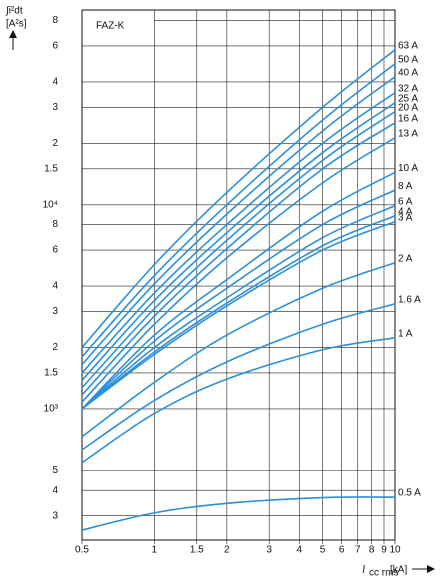 This screenshot has width=441, height=580. What do you see at coordinates (408, 168) in the screenshot?
I see `series-label: 10 A` at bounding box center [408, 168].